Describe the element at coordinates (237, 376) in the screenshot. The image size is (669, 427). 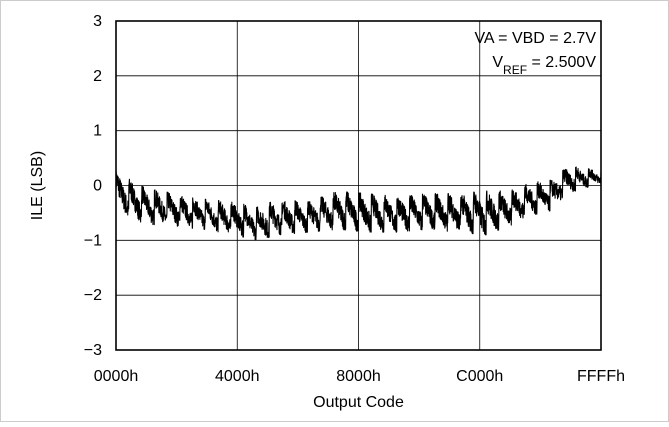
I see `x-tick-label-1: 4000h` at that location.